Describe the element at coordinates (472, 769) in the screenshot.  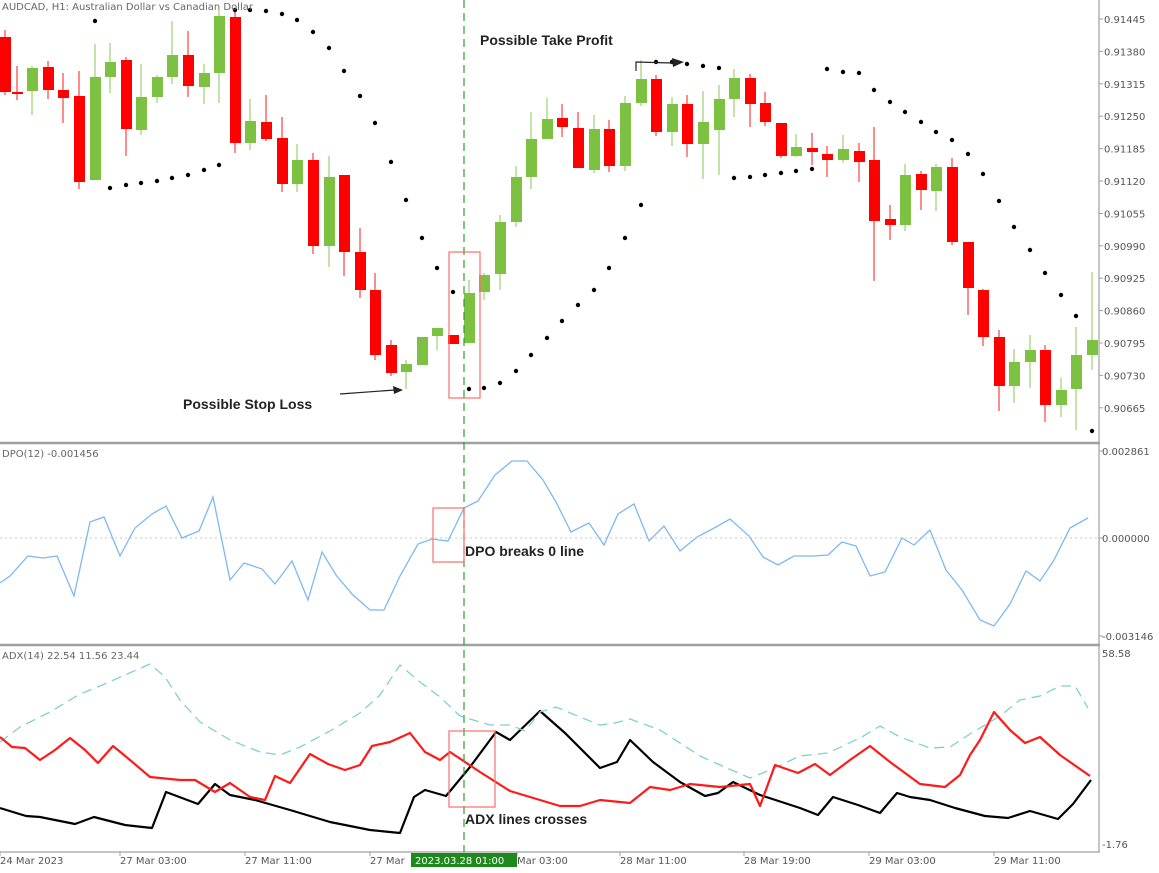
I see `adx-highlight-box` at that location.